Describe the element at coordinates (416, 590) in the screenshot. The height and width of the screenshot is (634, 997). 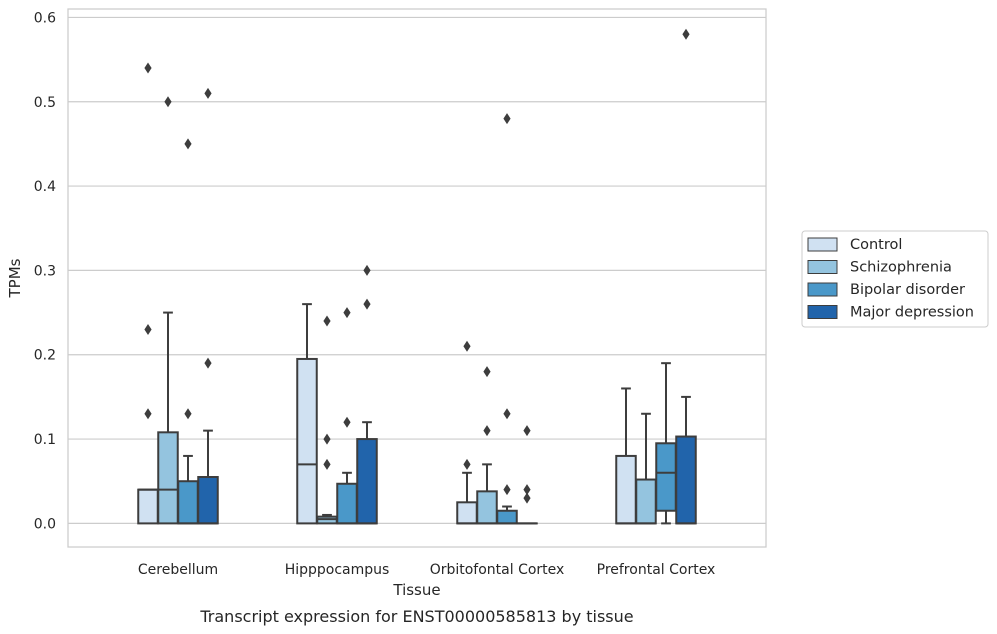
I see `x-axis-title: Tissue` at that location.